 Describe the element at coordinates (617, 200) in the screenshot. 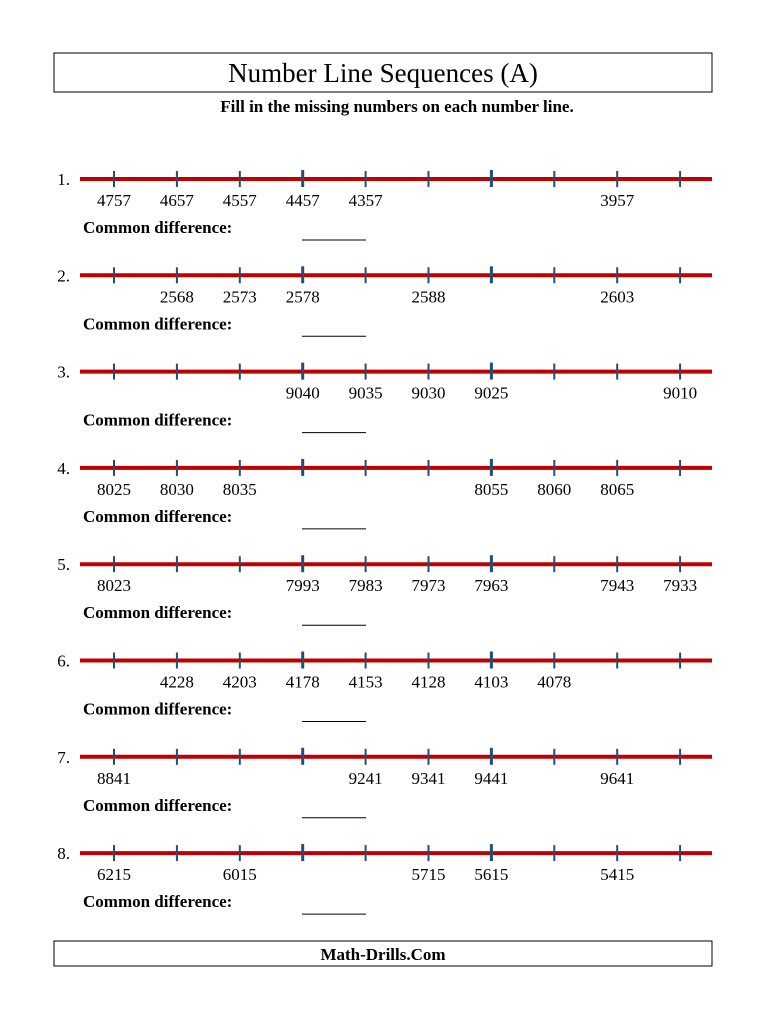

I see `number-label: 3957` at that location.